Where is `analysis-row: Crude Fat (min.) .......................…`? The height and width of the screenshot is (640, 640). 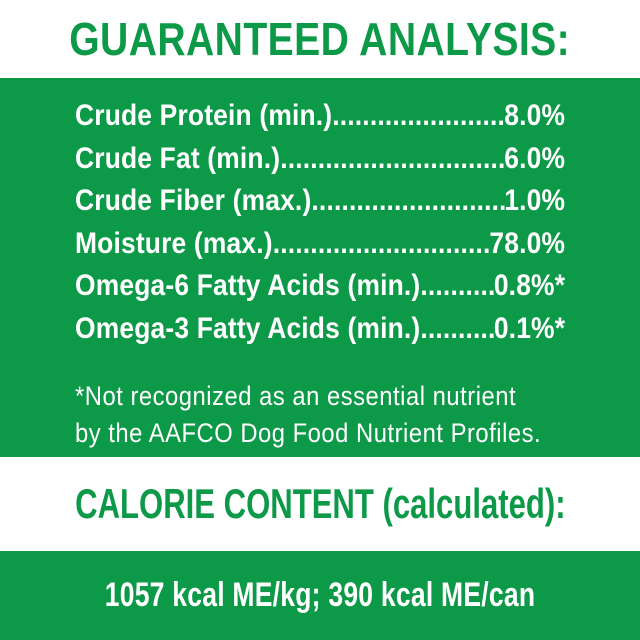
analysis-row: Crude Fat (min.) .......................… is located at coordinates (320, 163).